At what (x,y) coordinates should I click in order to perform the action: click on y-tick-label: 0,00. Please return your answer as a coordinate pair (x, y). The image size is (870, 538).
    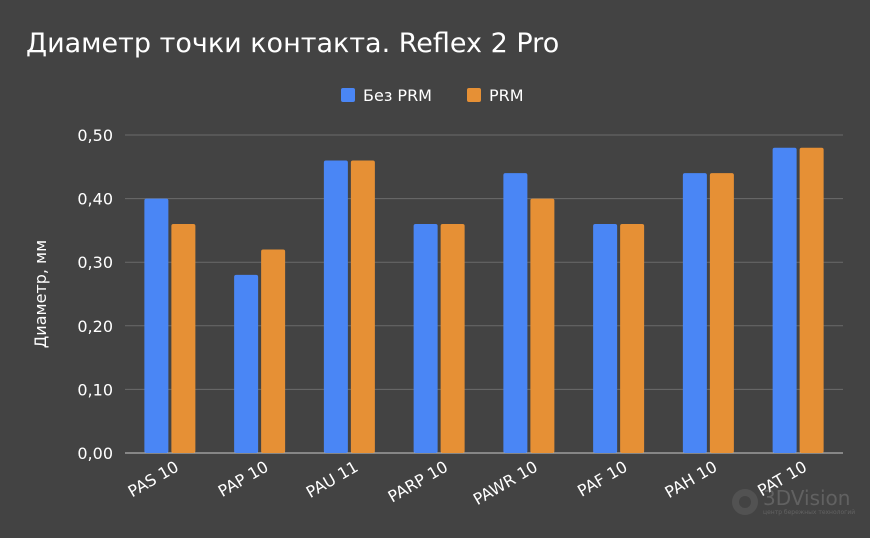
    Looking at the image, I should click on (95, 453).